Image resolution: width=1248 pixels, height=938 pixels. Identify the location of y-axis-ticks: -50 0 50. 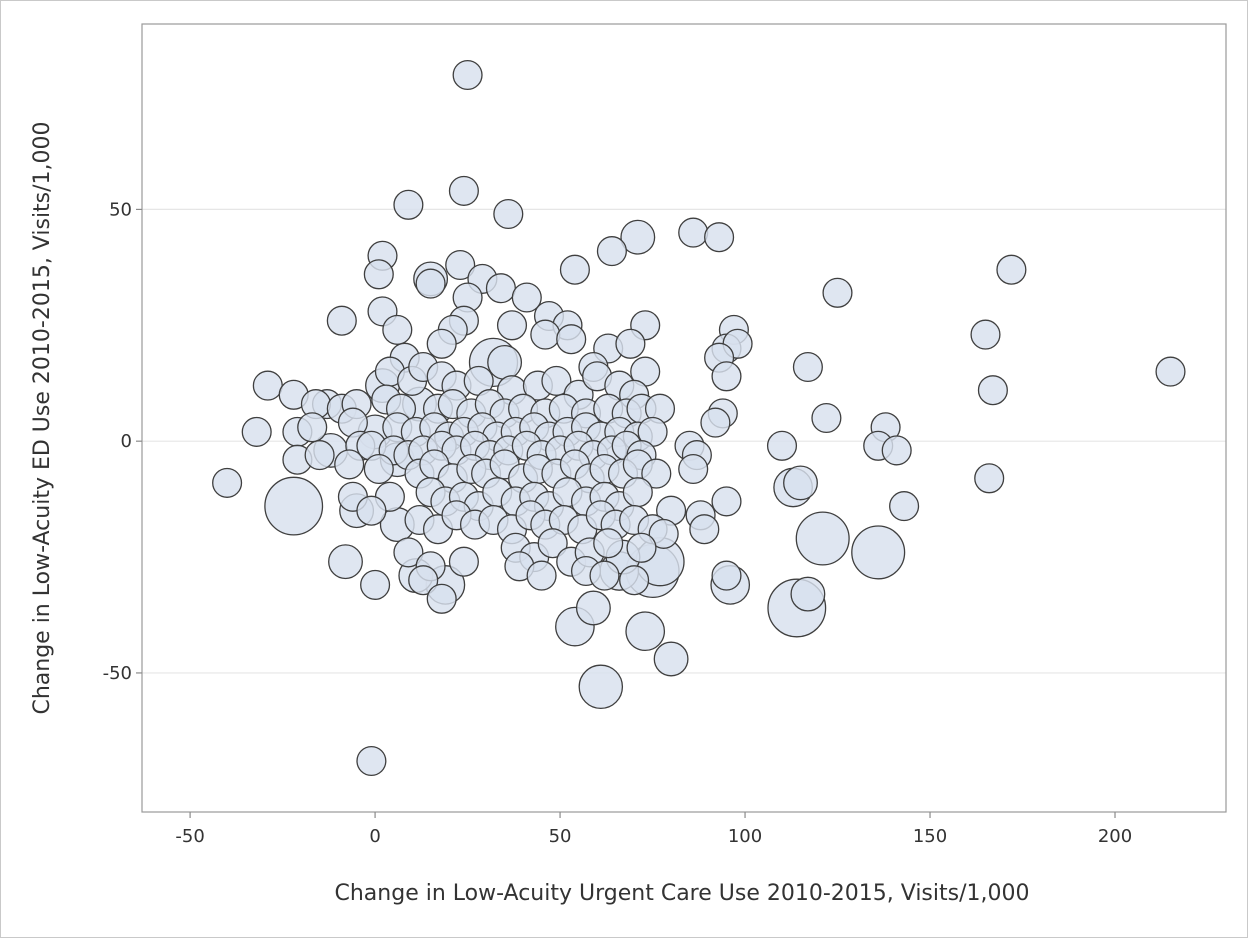
(122, 441).